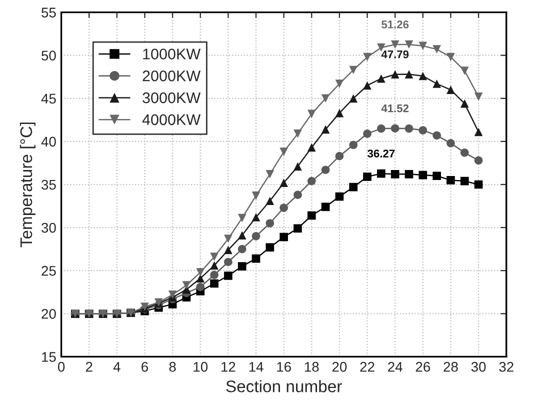 The height and width of the screenshot is (410, 533). I want to click on legend-label: 2000KW, so click(171, 76).